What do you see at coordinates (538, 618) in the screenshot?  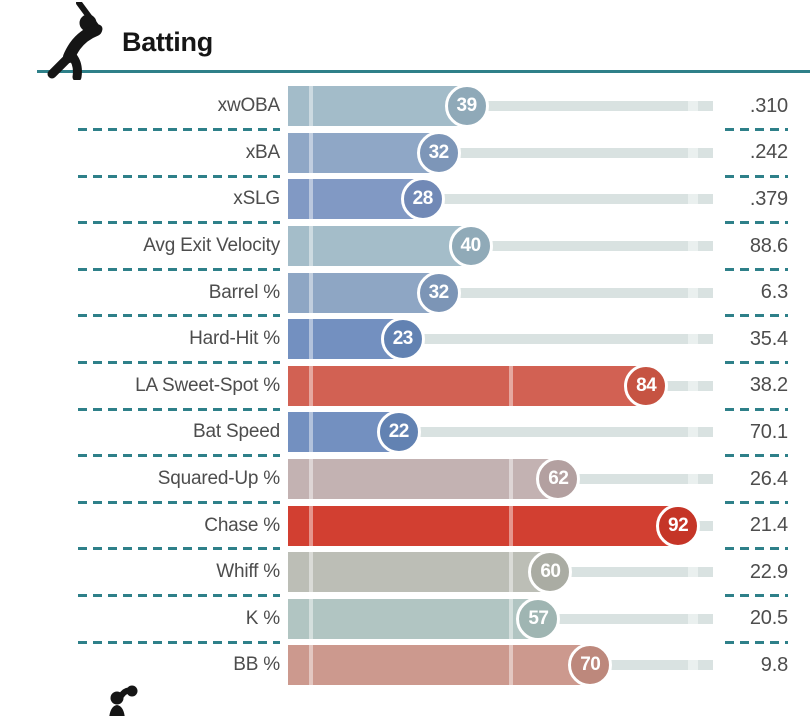 I see `percentile-badge: 57` at bounding box center [538, 618].